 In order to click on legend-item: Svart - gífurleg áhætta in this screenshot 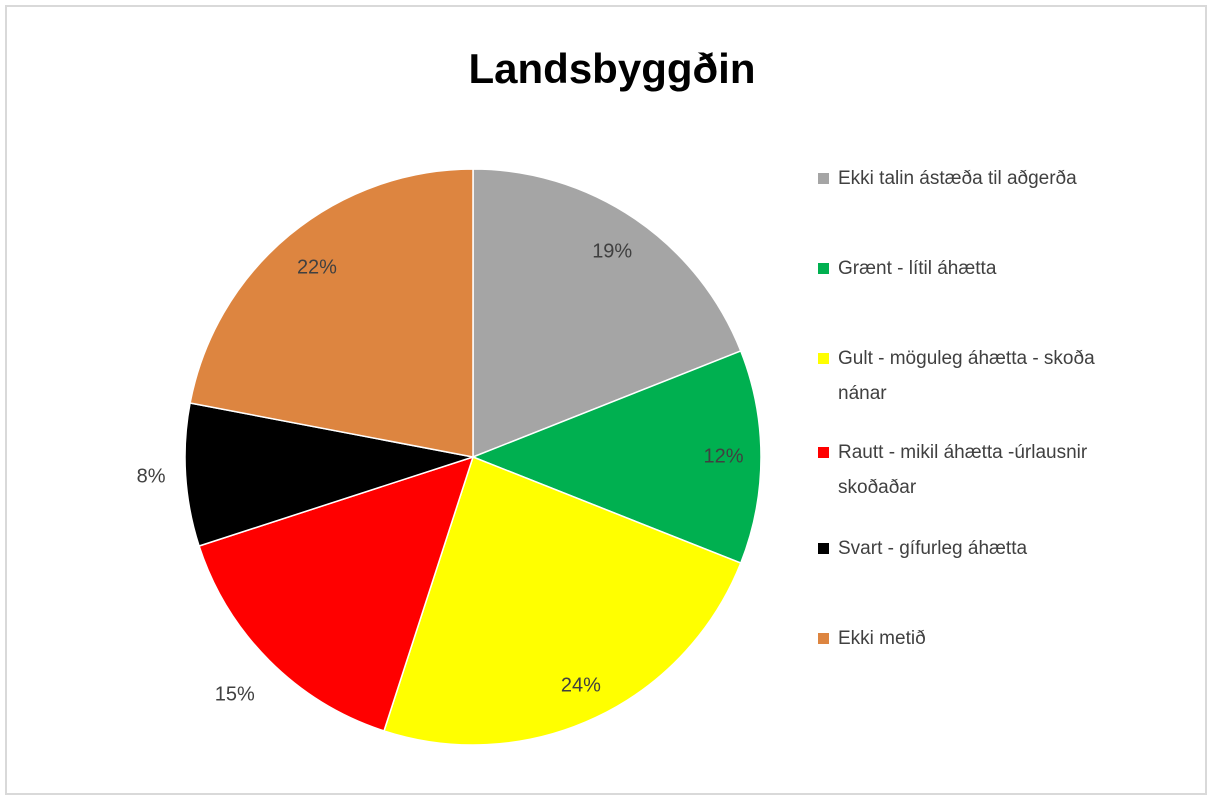, I will do `click(983, 548)`.